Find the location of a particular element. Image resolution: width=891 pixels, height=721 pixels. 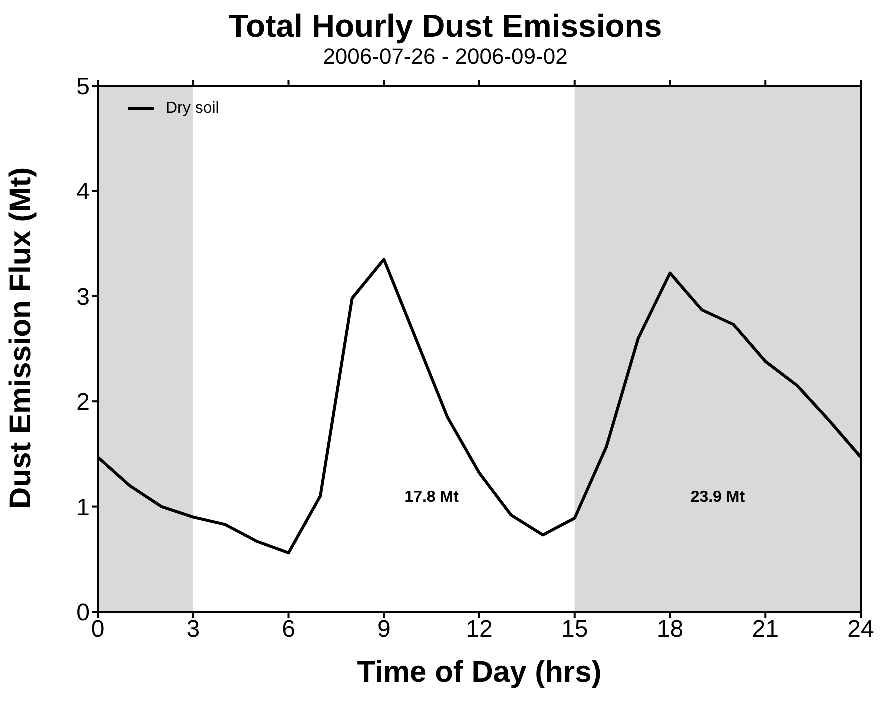

x-tick-label: 18 is located at coordinates (670, 630).